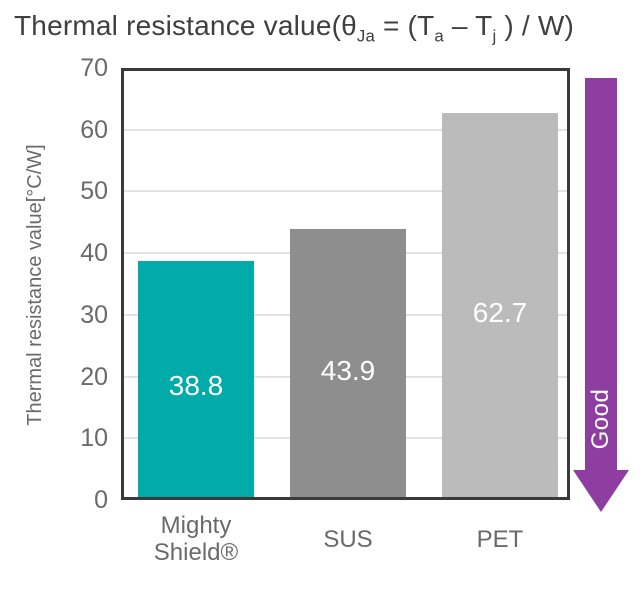  What do you see at coordinates (500, 312) in the screenshot?
I see `value-label-pet: 62.7` at bounding box center [500, 312].